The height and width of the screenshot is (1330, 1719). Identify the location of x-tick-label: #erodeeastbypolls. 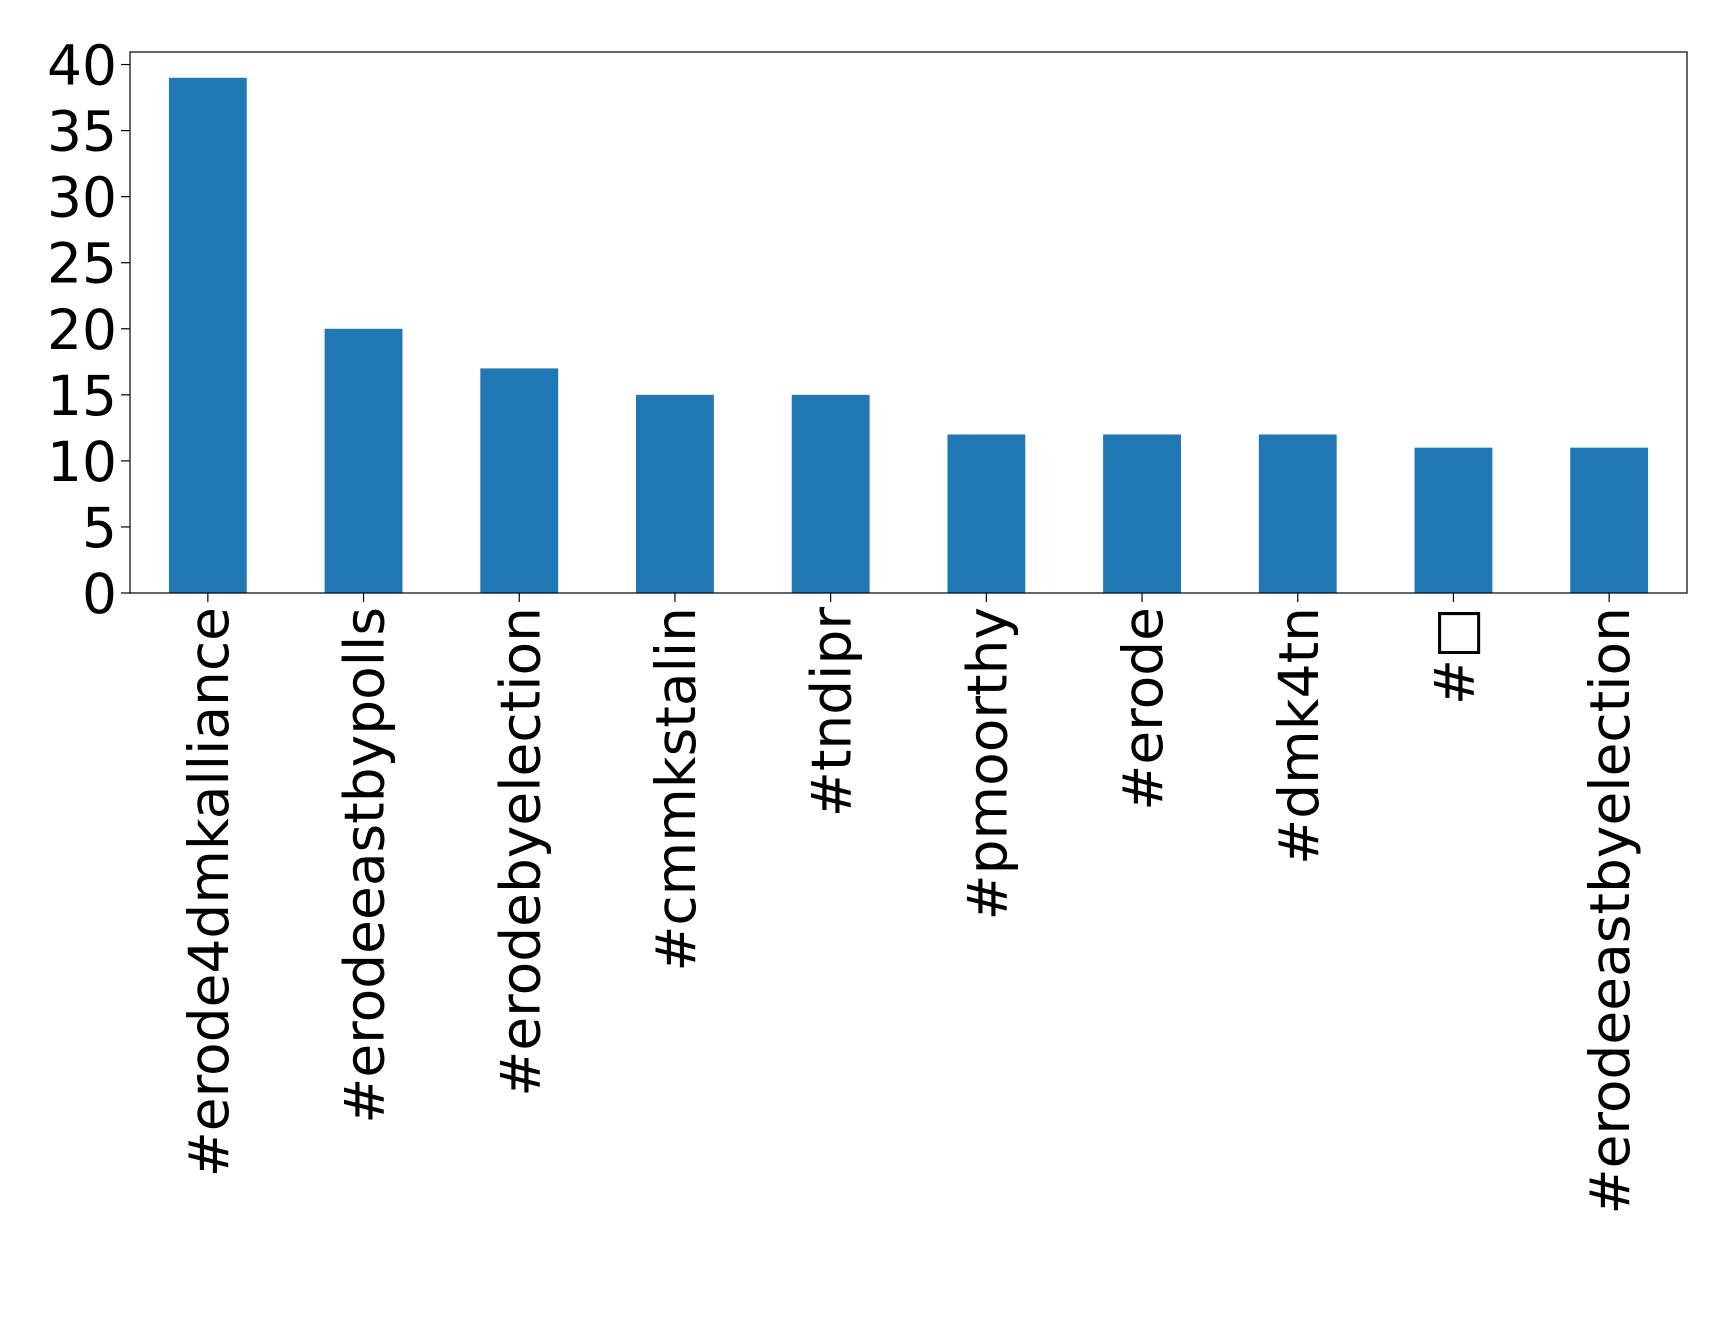
(365, 865).